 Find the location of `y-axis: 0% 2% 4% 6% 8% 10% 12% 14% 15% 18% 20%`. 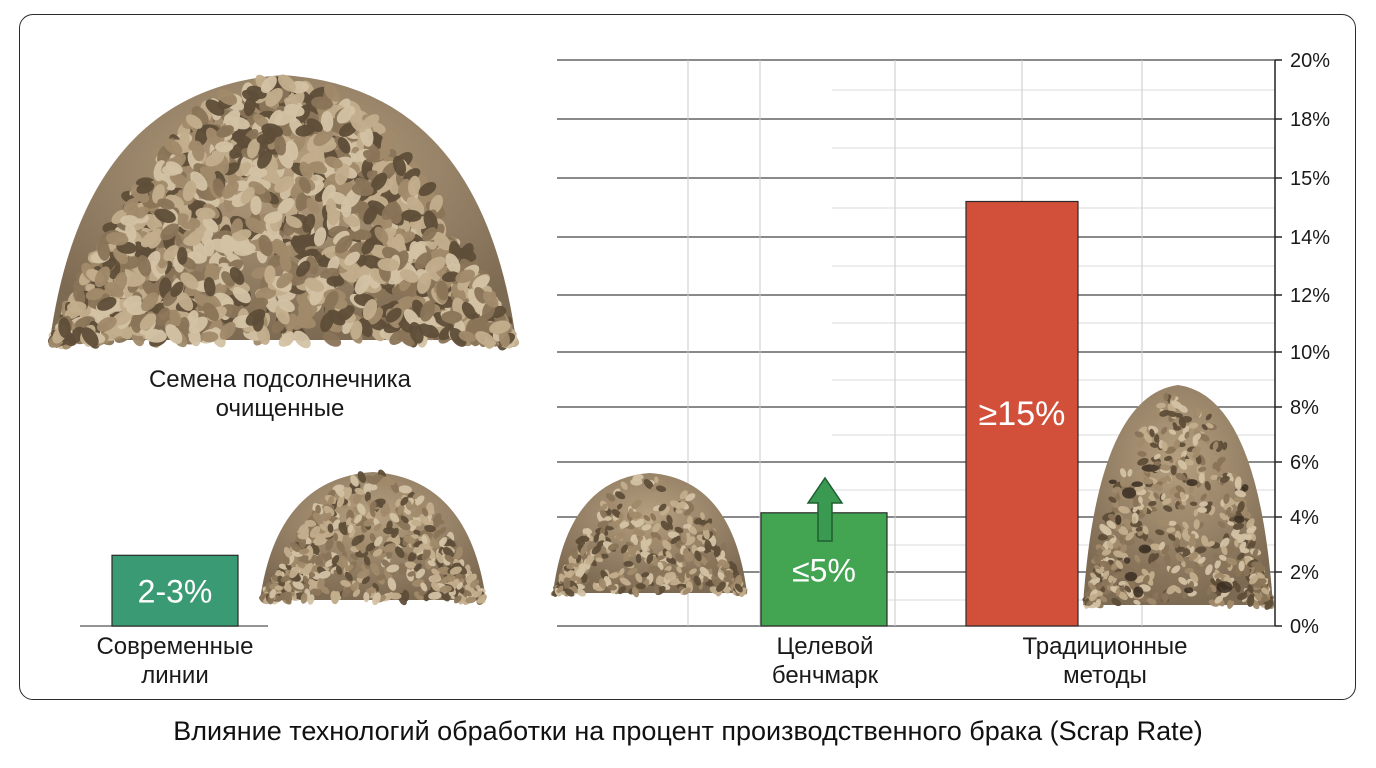

y-axis: 0% 2% 4% 6% 8% 10% 12% 14% 15% 18% 20% is located at coordinates (1302, 344).